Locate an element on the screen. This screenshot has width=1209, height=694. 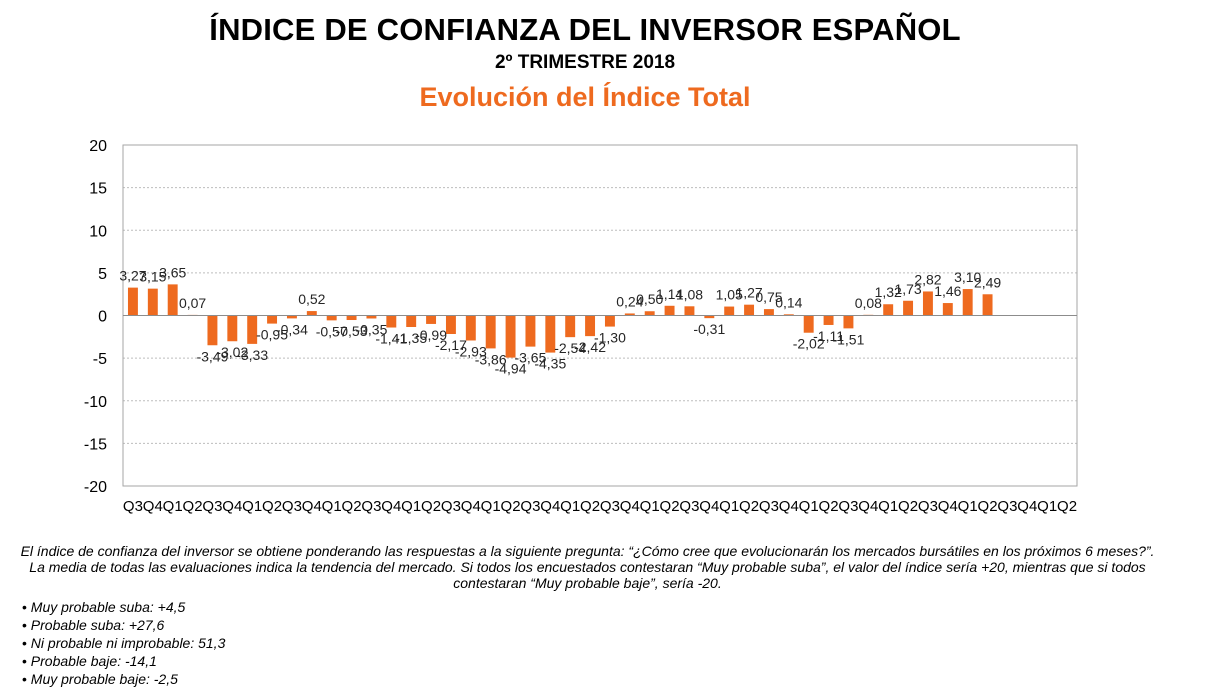
y-tick-label: -5 is located at coordinates (100, 359).